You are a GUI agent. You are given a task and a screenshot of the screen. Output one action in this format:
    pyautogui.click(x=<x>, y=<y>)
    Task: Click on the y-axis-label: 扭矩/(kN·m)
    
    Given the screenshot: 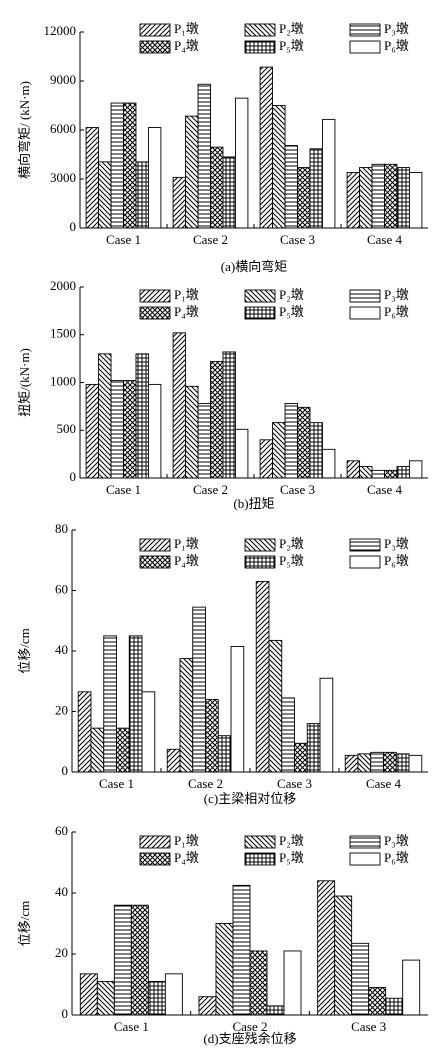 What is the action you would take?
    pyautogui.click(x=24, y=382)
    